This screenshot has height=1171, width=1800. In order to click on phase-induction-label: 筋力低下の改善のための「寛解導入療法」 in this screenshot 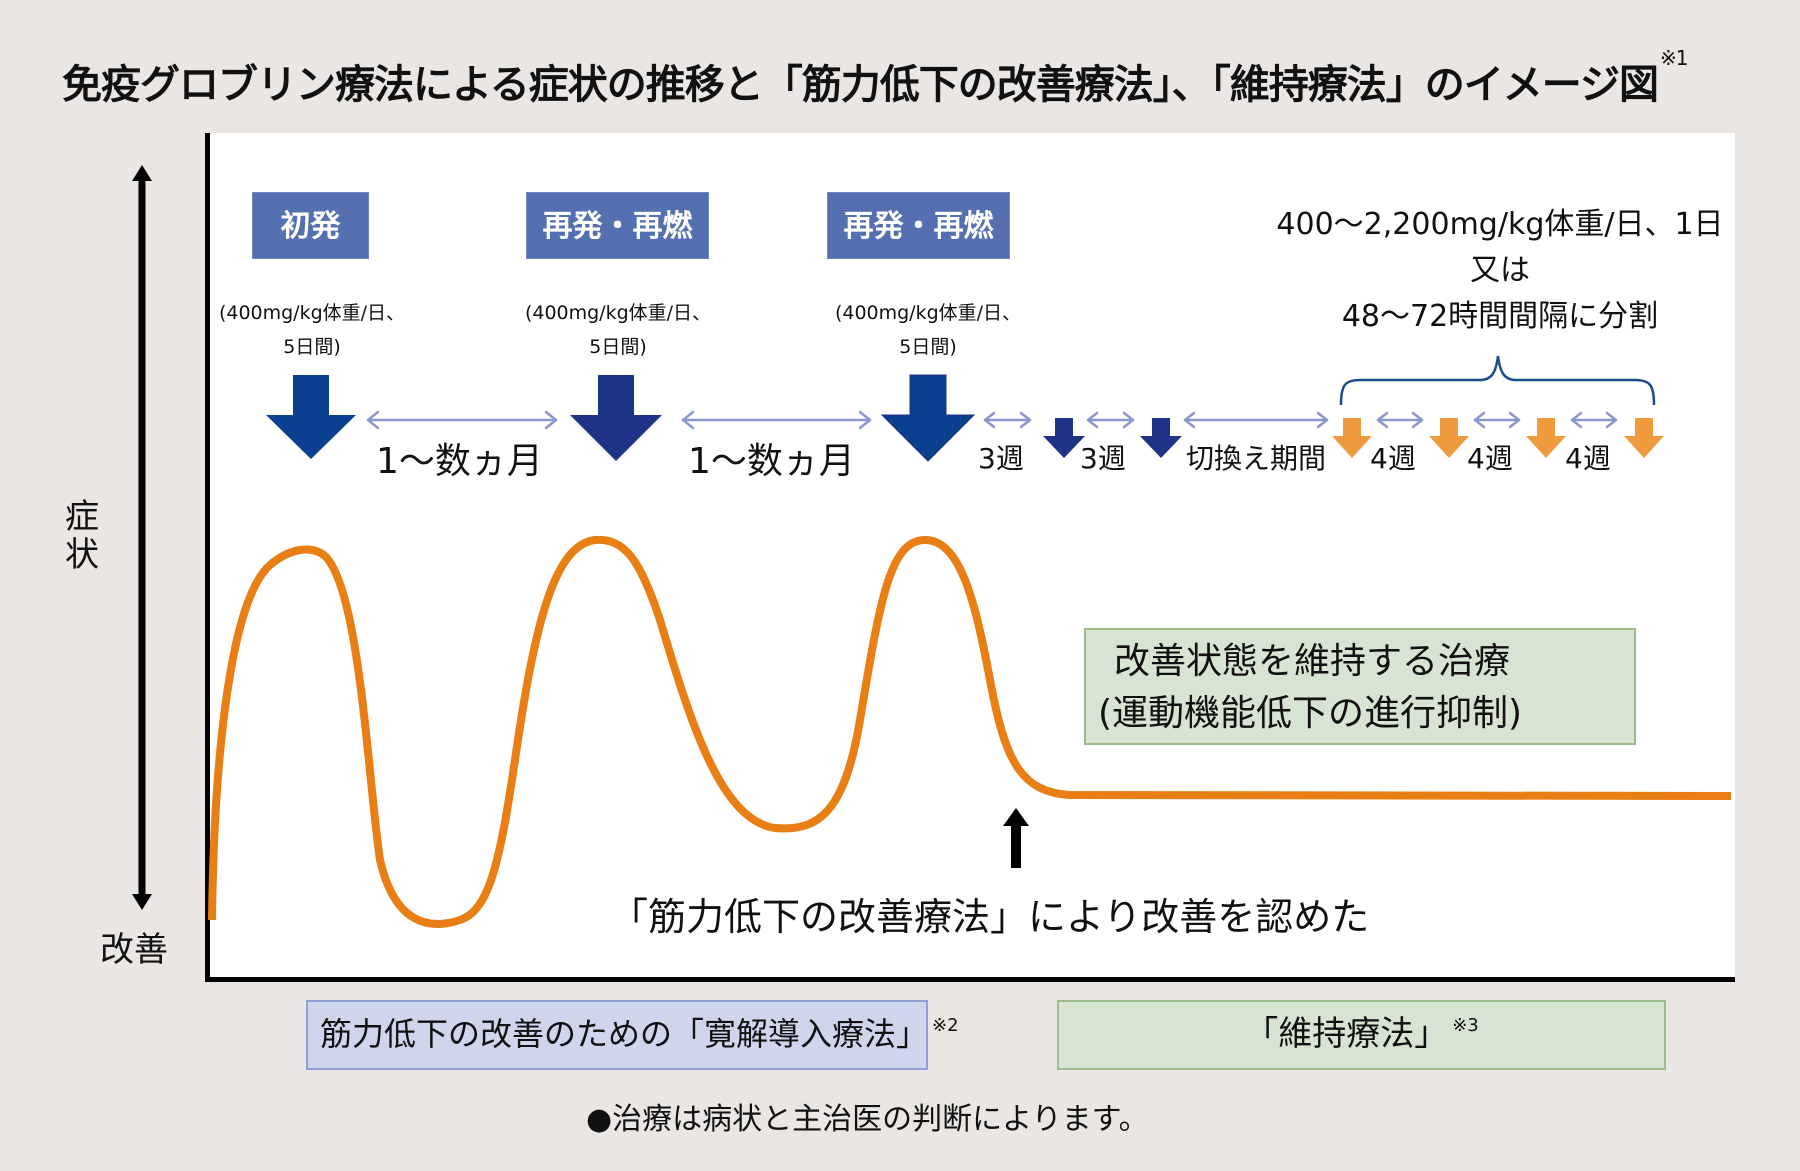, I will do `click(624, 1034)`.